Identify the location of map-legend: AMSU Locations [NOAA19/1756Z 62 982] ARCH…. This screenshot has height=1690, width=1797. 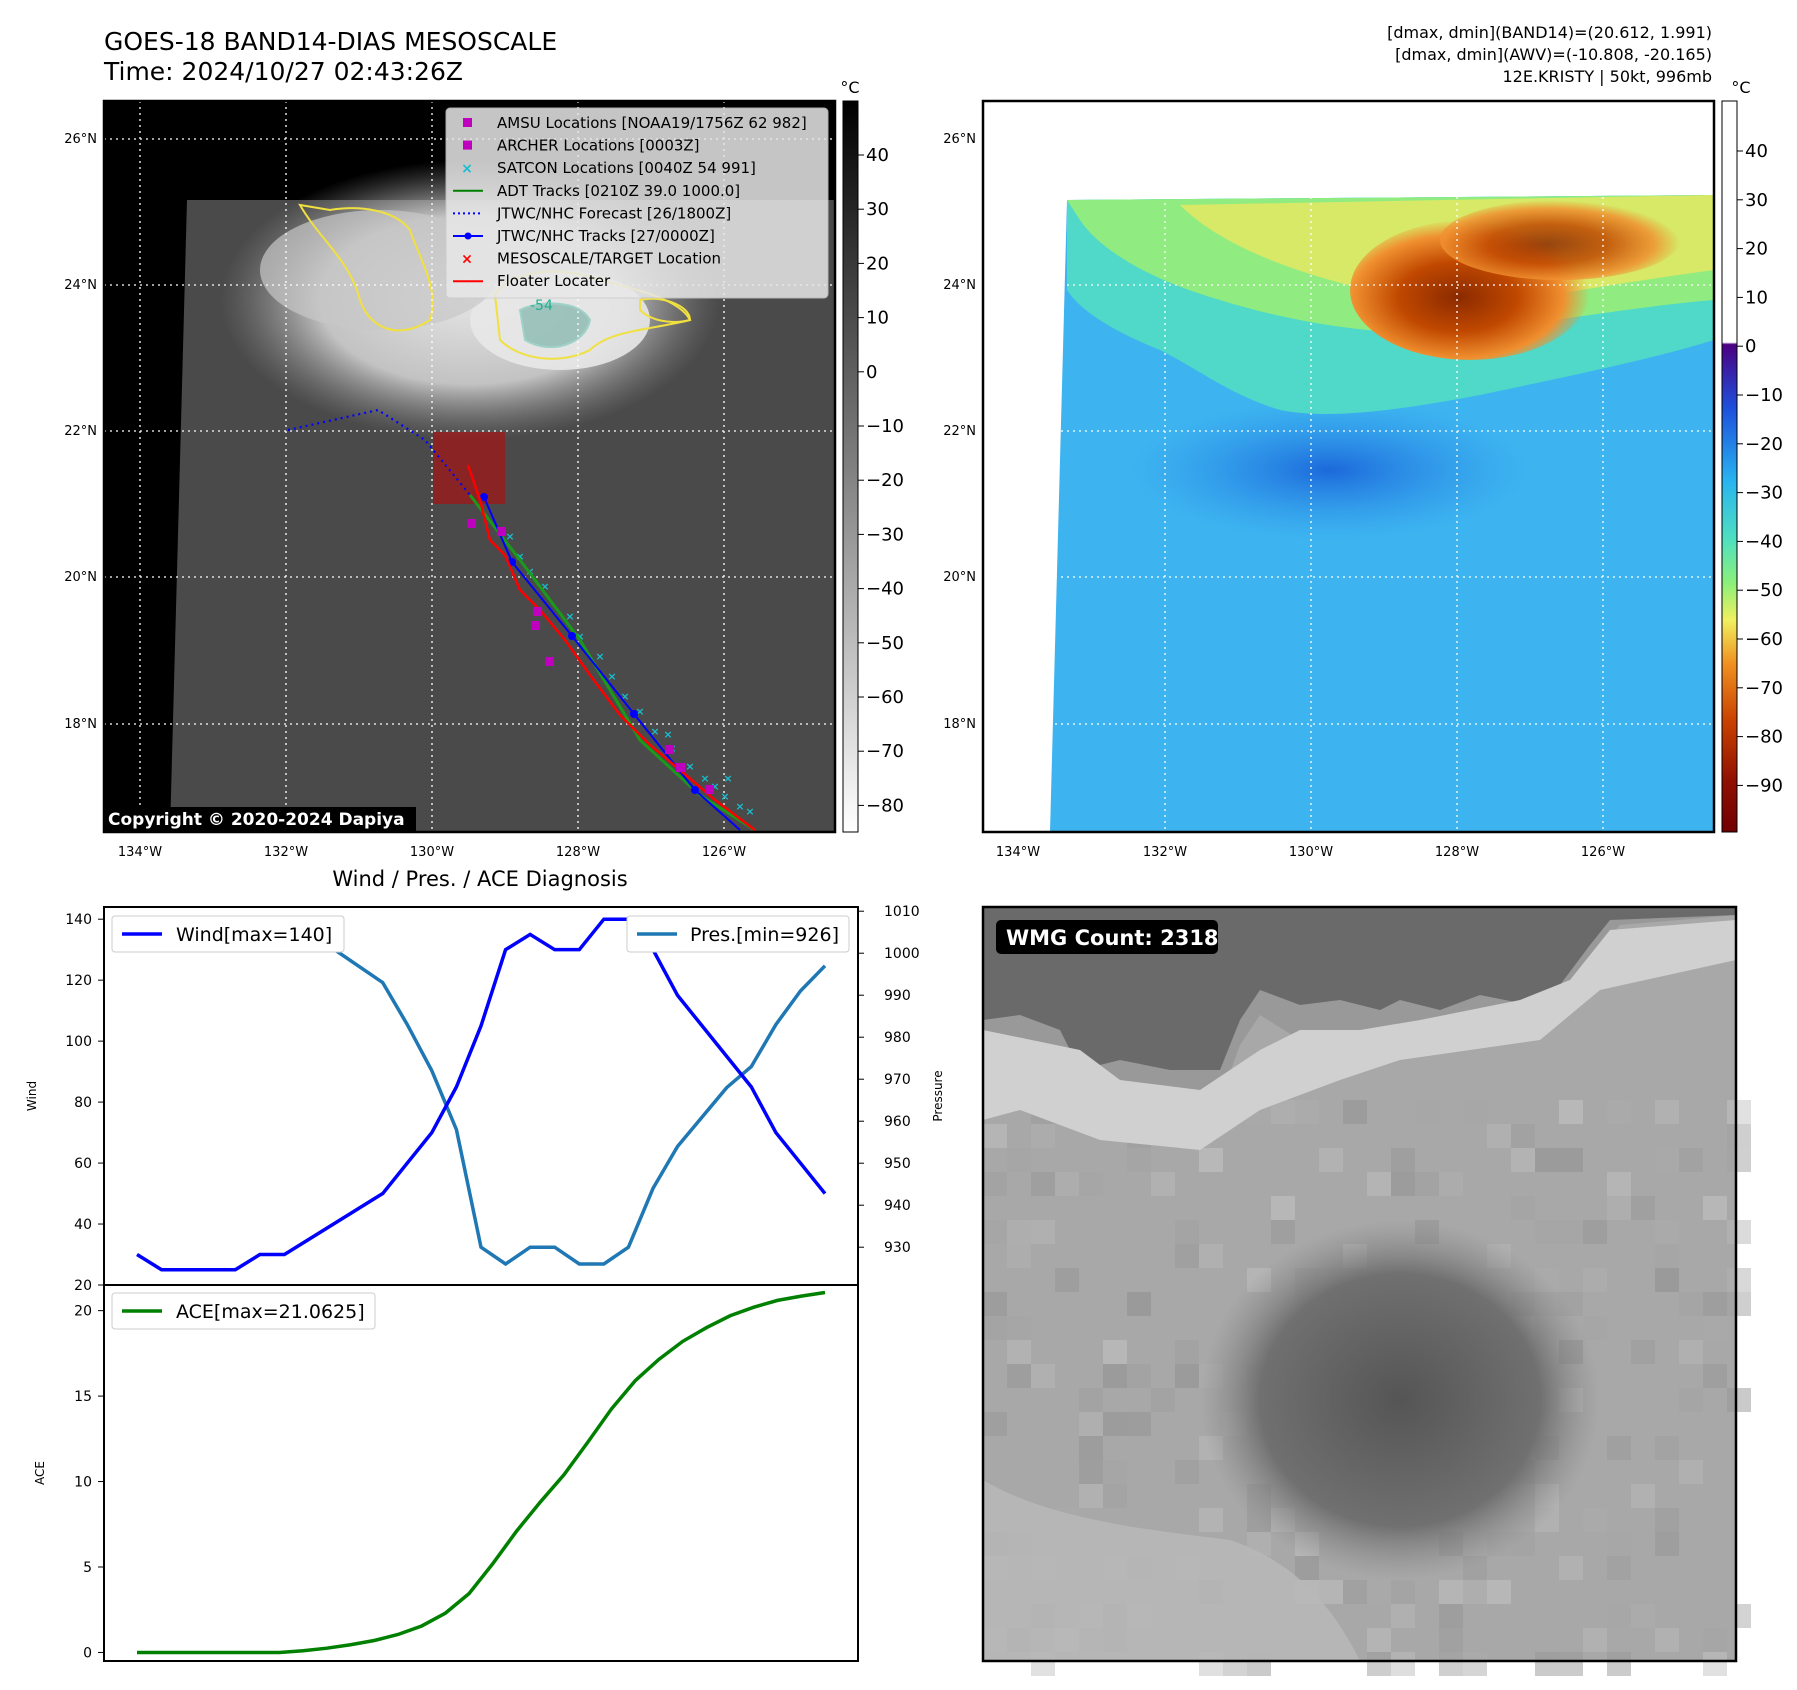
(637, 203).